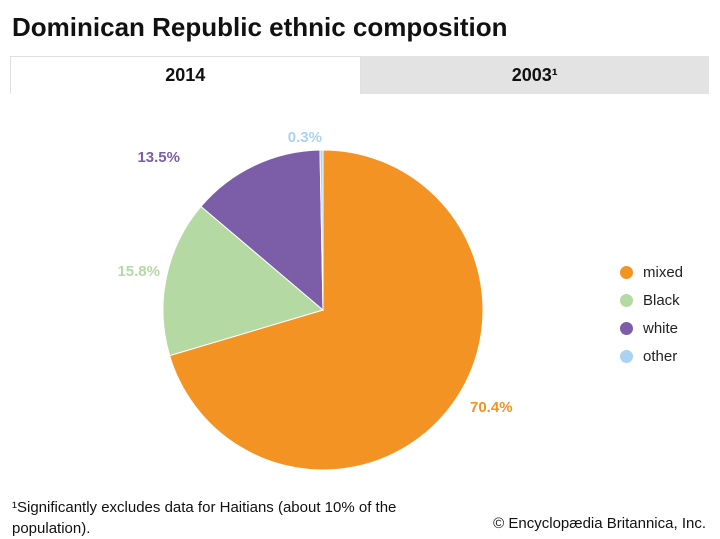  Describe the element at coordinates (321, 230) in the screenshot. I see `pie-slice-other` at that location.